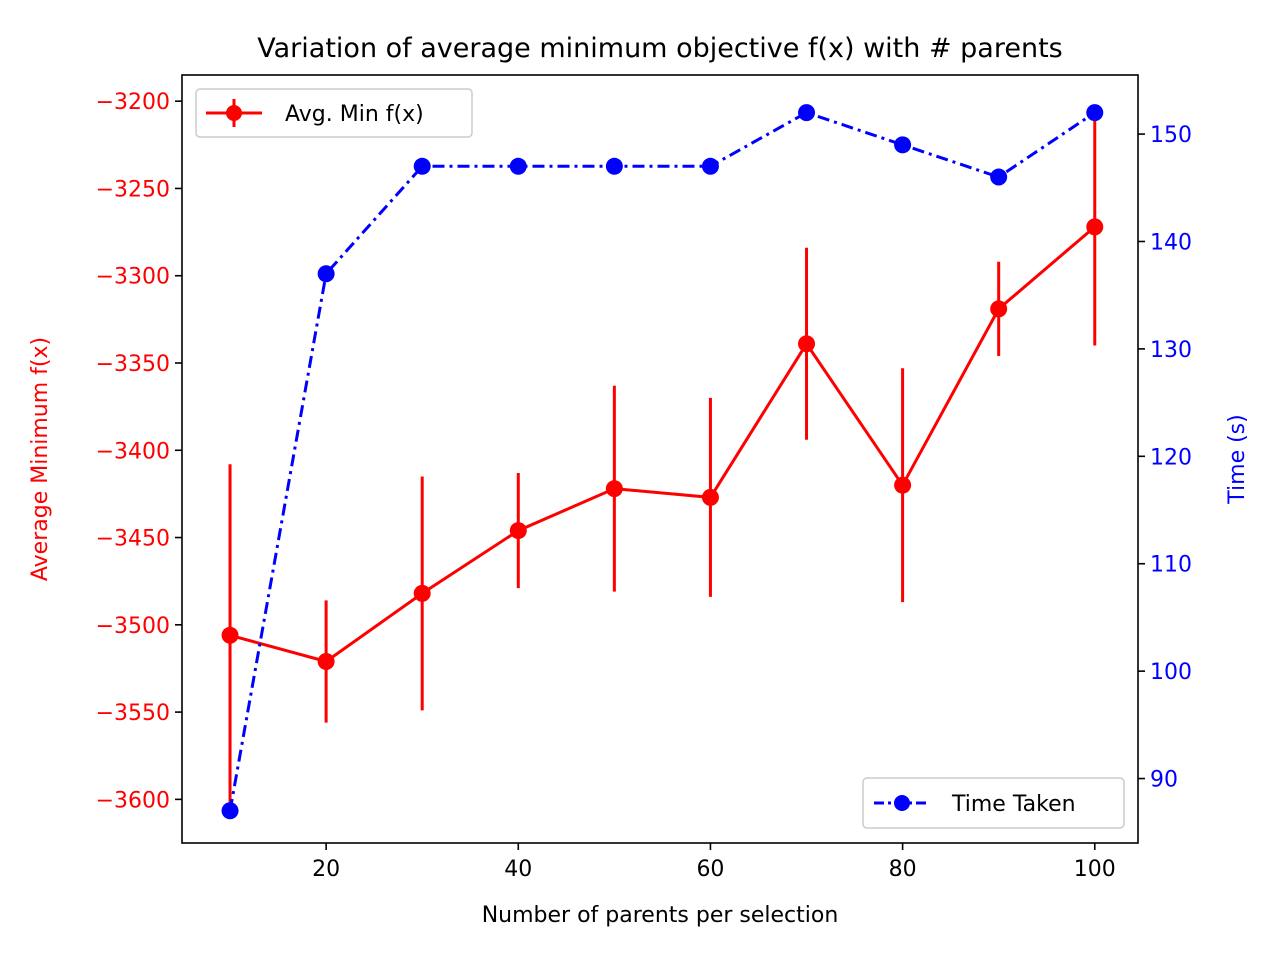  What do you see at coordinates (903, 869) in the screenshot?
I see `x-tick-label: 80` at bounding box center [903, 869].